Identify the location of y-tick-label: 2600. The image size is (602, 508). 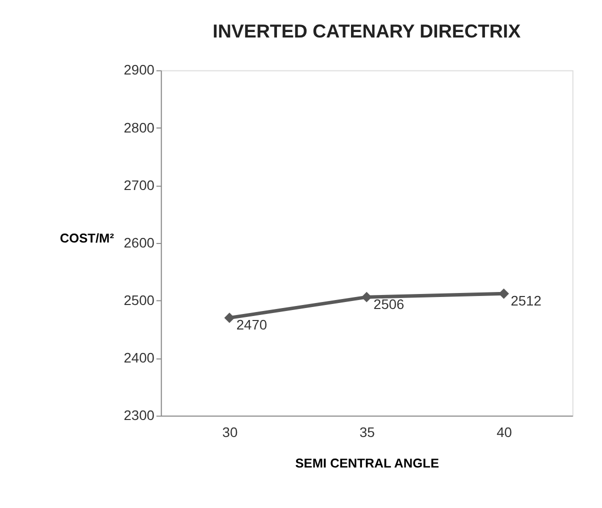
(139, 242).